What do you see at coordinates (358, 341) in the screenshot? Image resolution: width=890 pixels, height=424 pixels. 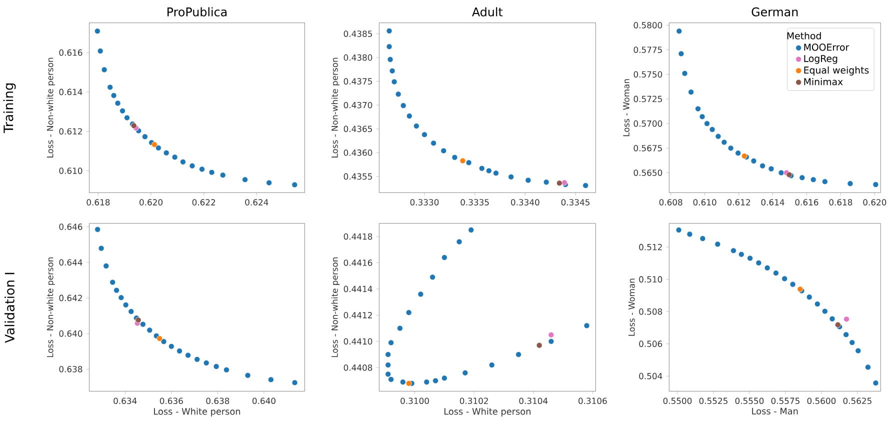 I see `y-tick-label: 0.4410` at bounding box center [358, 341].